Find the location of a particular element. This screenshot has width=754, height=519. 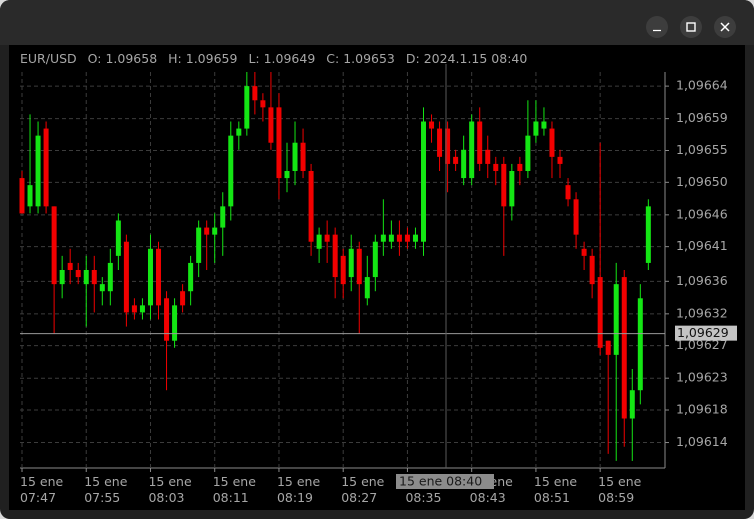

y-tick-label: 1,09659 is located at coordinates (702, 117).